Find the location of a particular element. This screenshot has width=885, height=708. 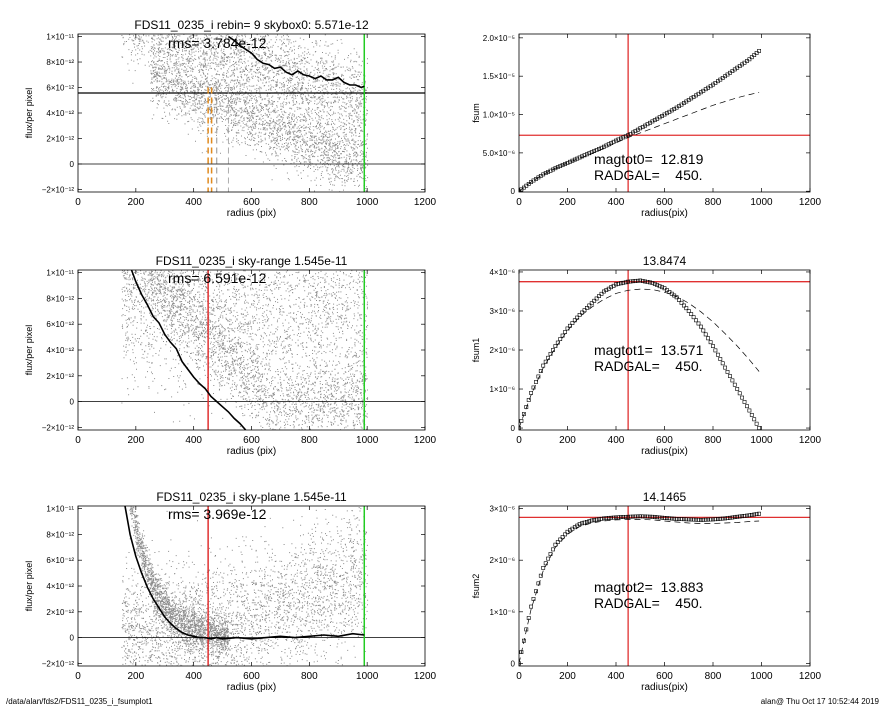

series-dashed is located at coordinates (639, 591).